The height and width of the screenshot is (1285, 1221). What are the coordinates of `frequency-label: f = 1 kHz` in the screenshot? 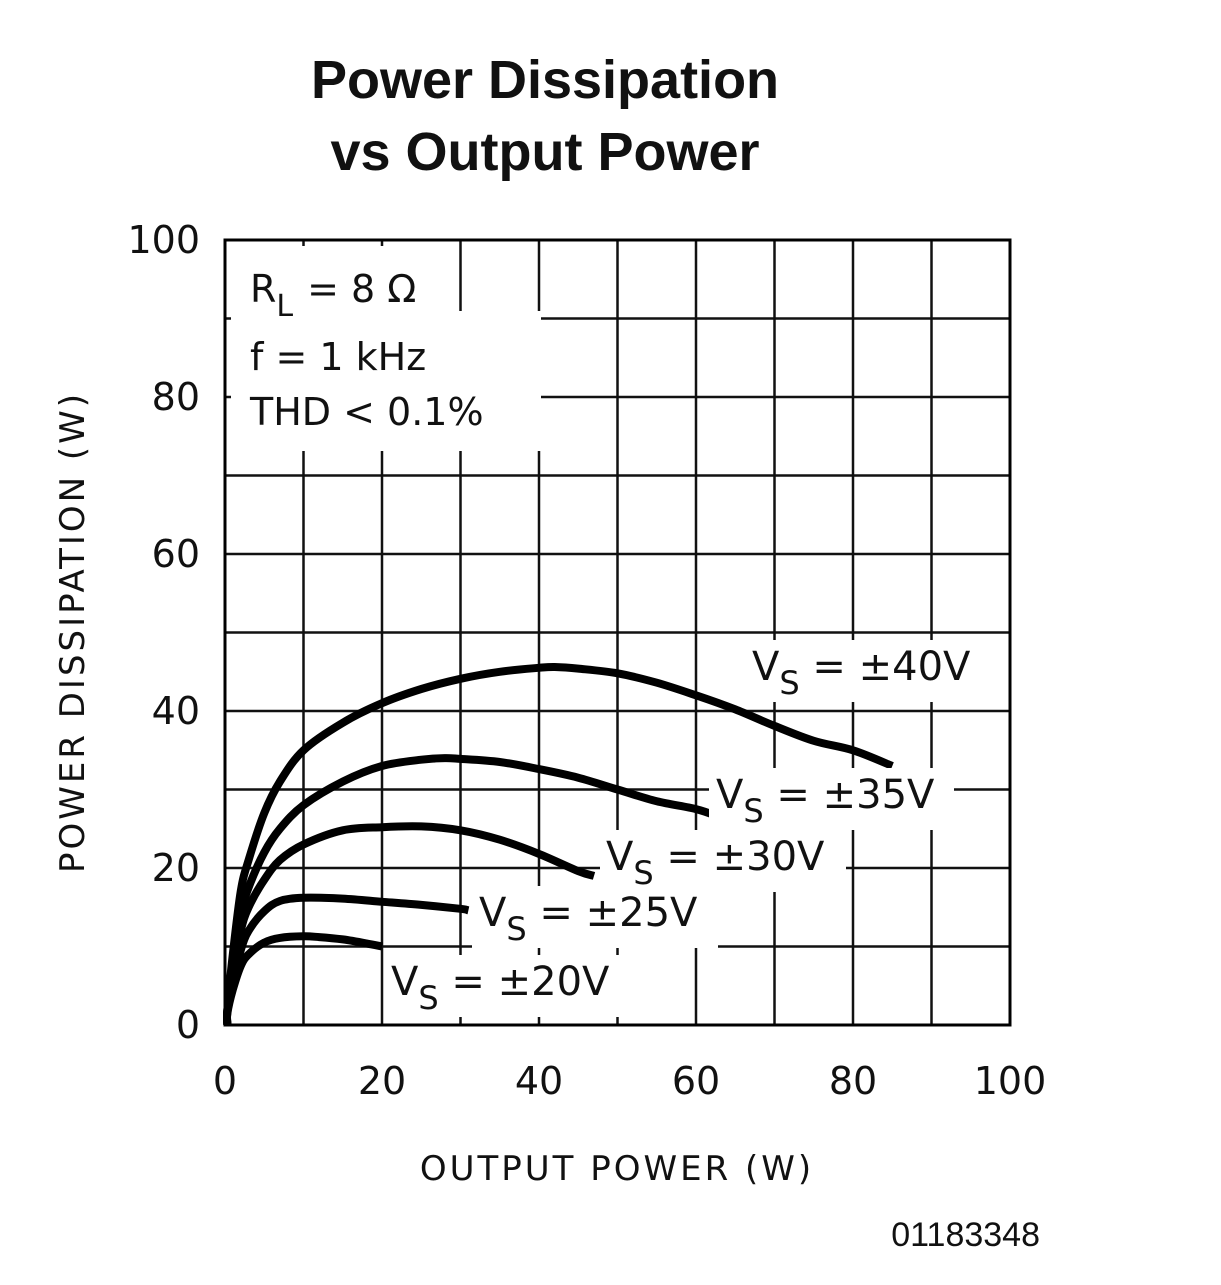 It's located at (338, 357).